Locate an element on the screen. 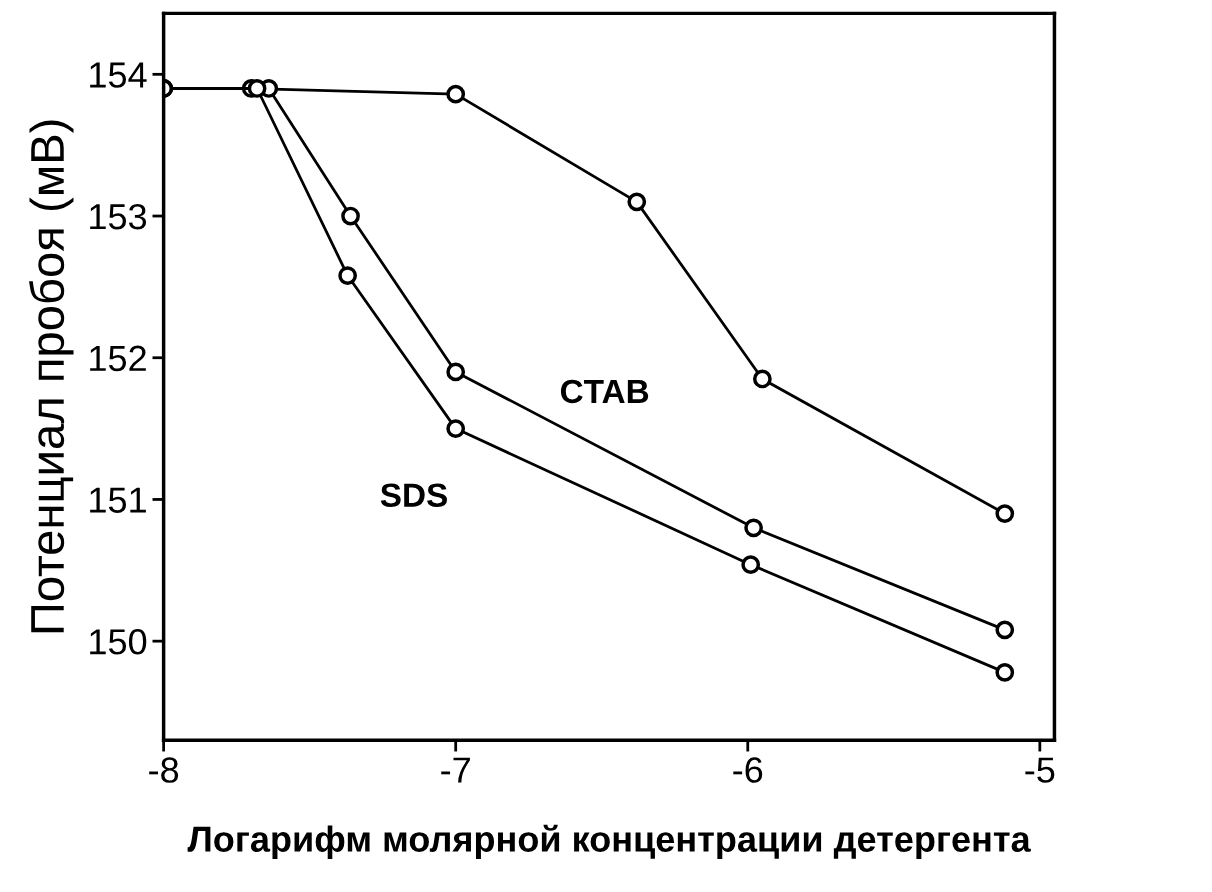 The image size is (1212, 892). x-tick-label: -5 is located at coordinates (1040, 770).